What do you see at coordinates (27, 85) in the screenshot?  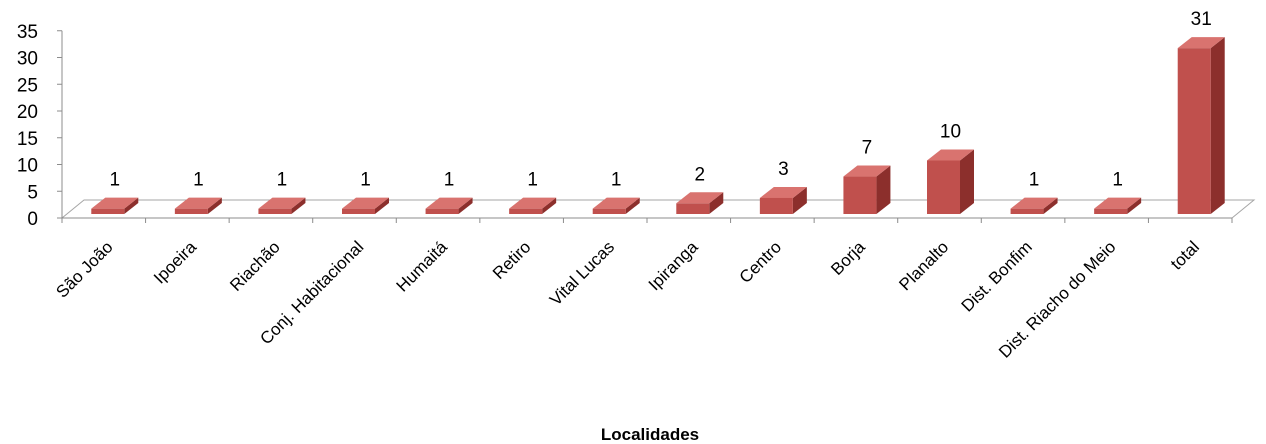 I see `y-tick-label: 25` at bounding box center [27, 85].